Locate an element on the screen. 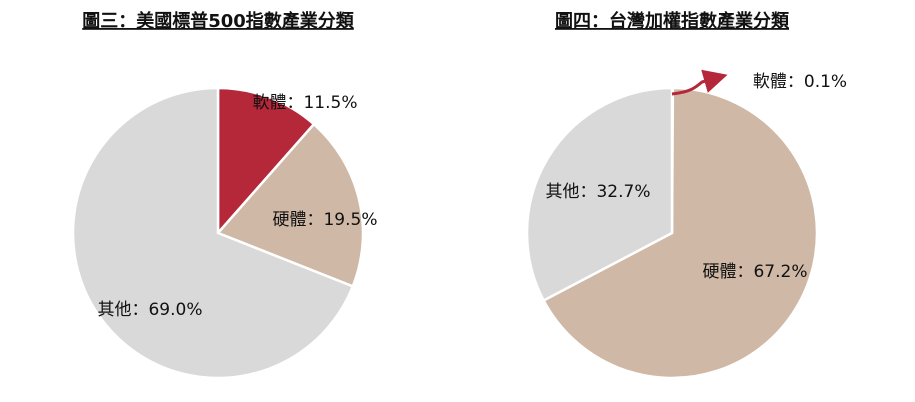 The image size is (915, 402). slice-label: 軟體：0.1% is located at coordinates (800, 82).